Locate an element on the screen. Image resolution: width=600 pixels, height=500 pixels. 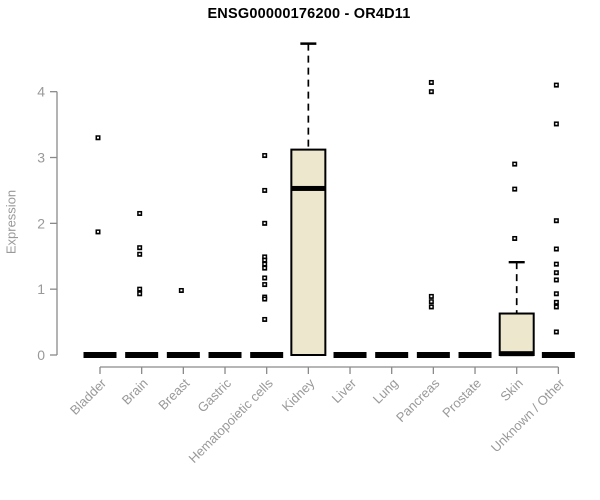
x-tick-label-lung: Lung is located at coordinates (385, 391).